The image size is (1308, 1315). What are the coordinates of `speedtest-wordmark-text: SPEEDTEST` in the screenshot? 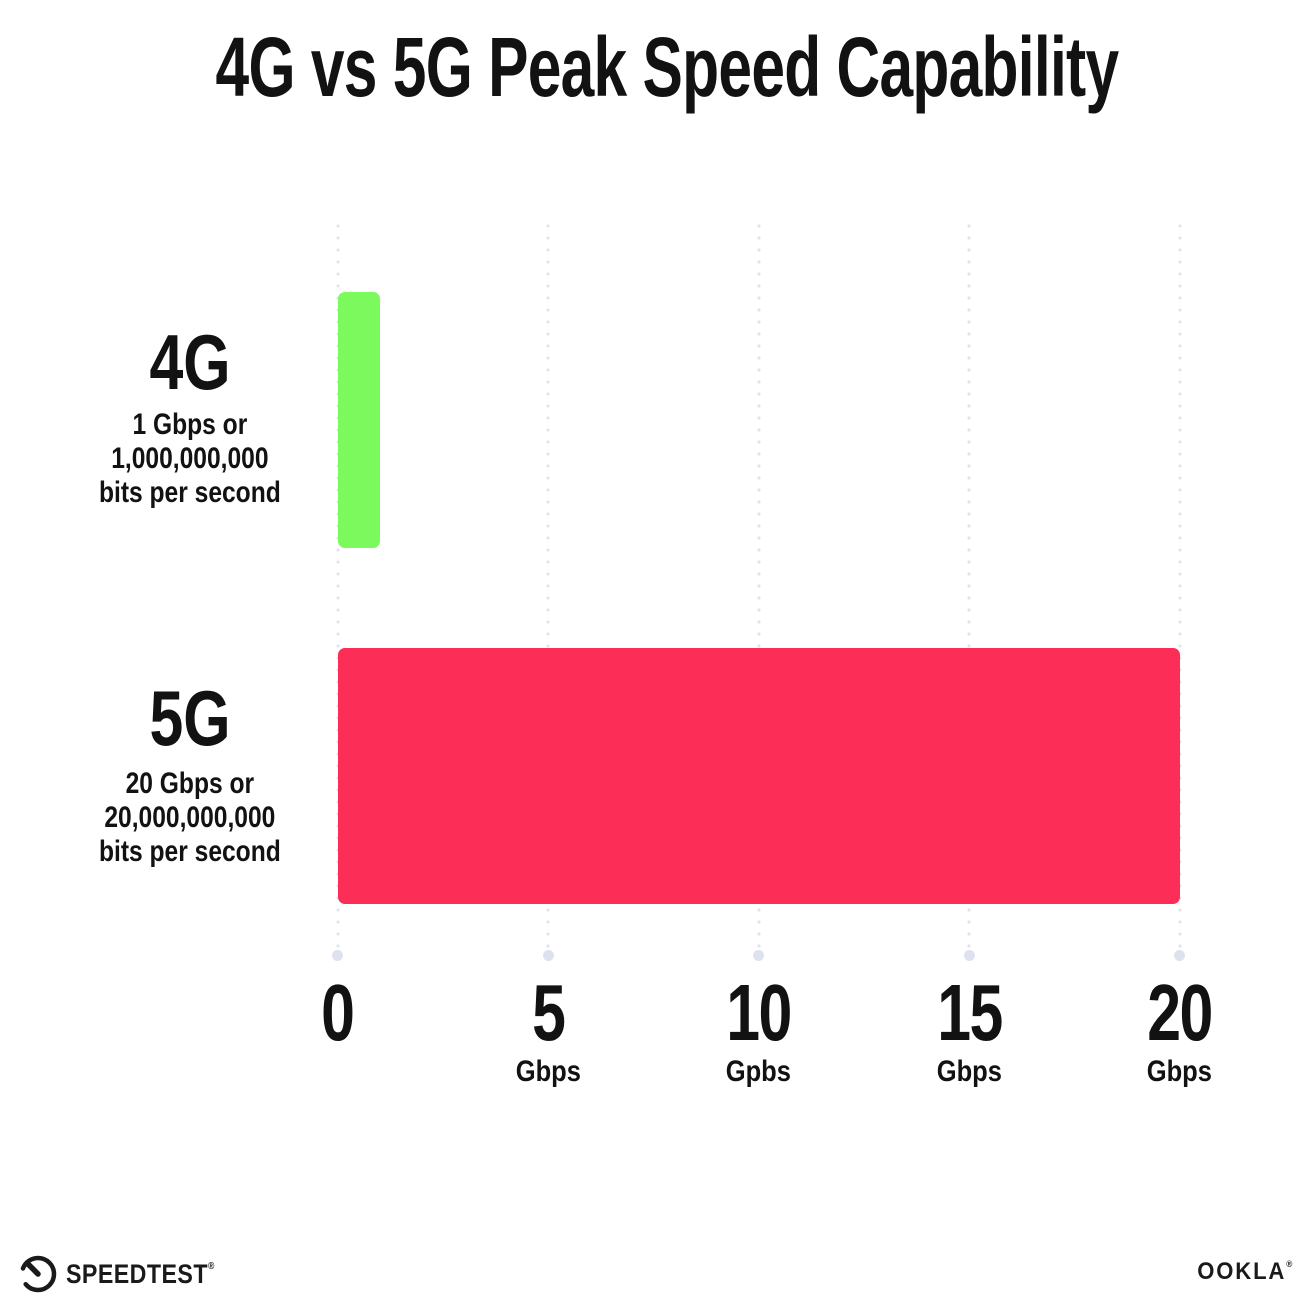 It's located at (137, 1273).